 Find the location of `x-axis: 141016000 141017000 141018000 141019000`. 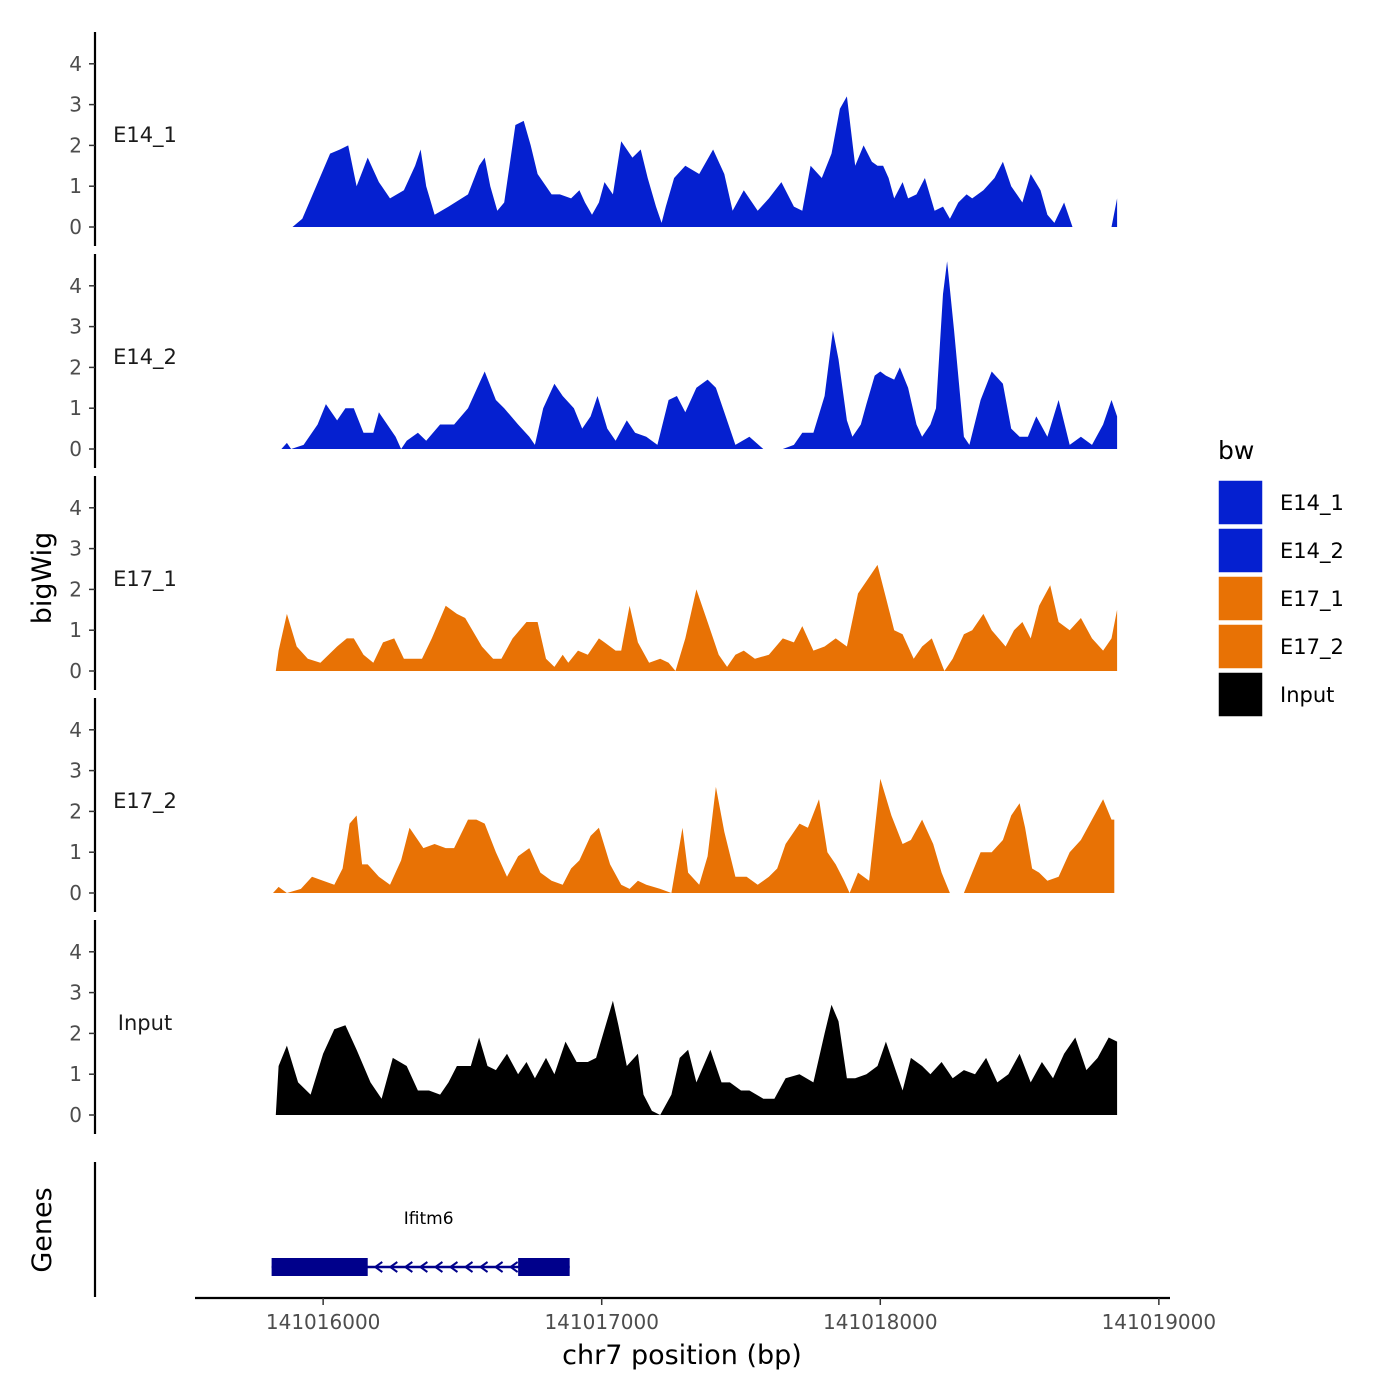

x-axis: 141016000 141017000 141018000 141019000 is located at coordinates (706, 1315).